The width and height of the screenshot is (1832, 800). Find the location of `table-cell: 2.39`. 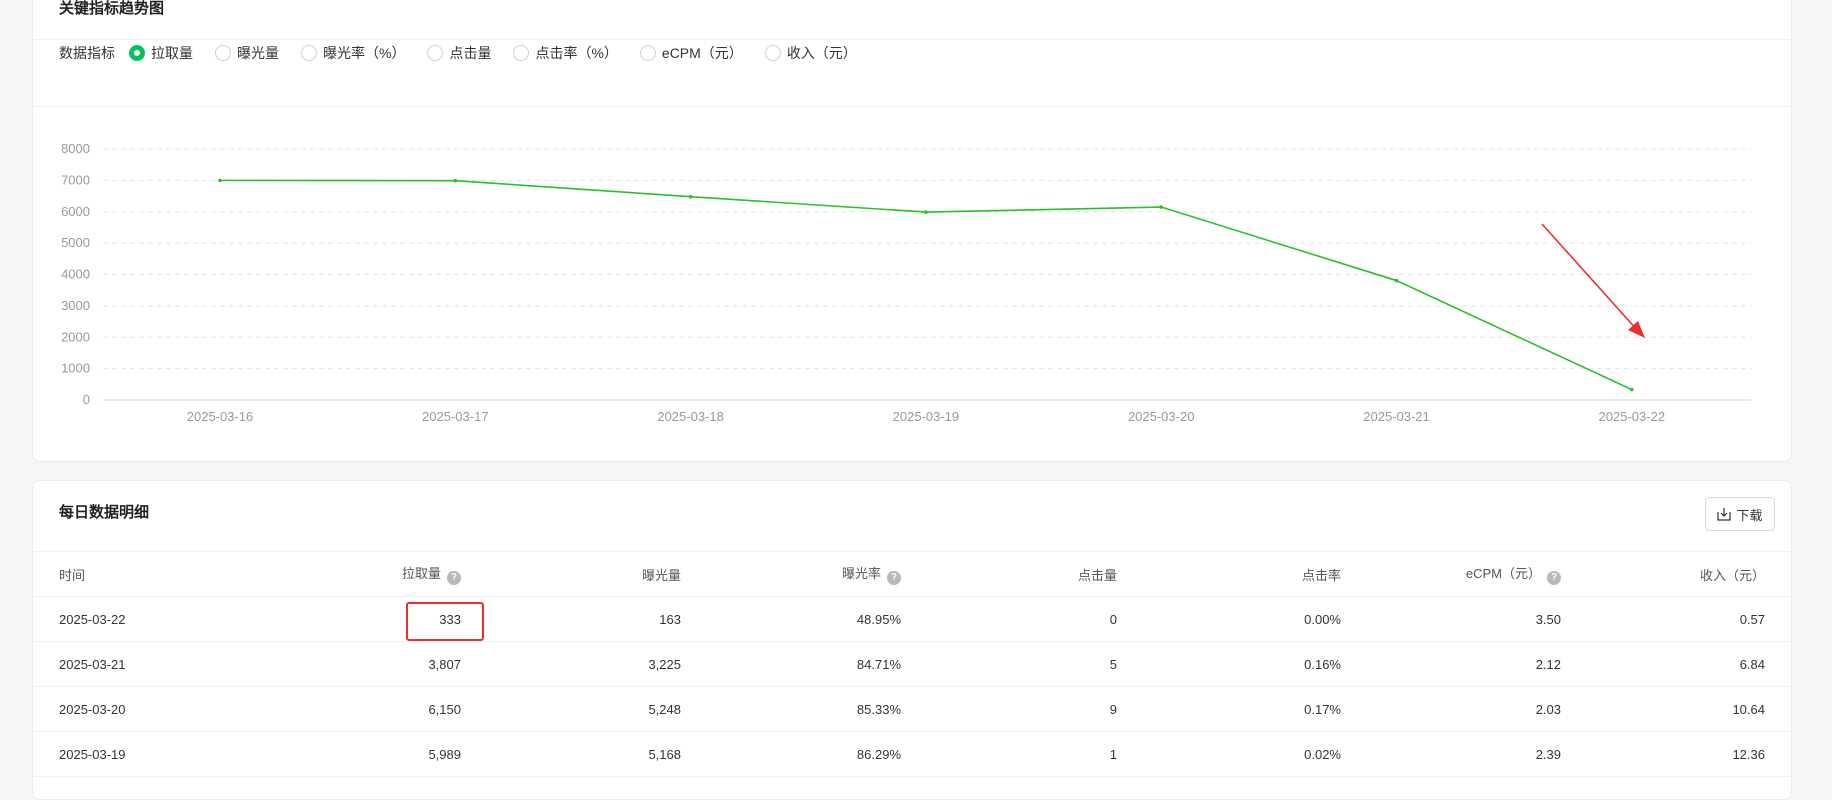

table-cell: 2.39 is located at coordinates (1451, 754).